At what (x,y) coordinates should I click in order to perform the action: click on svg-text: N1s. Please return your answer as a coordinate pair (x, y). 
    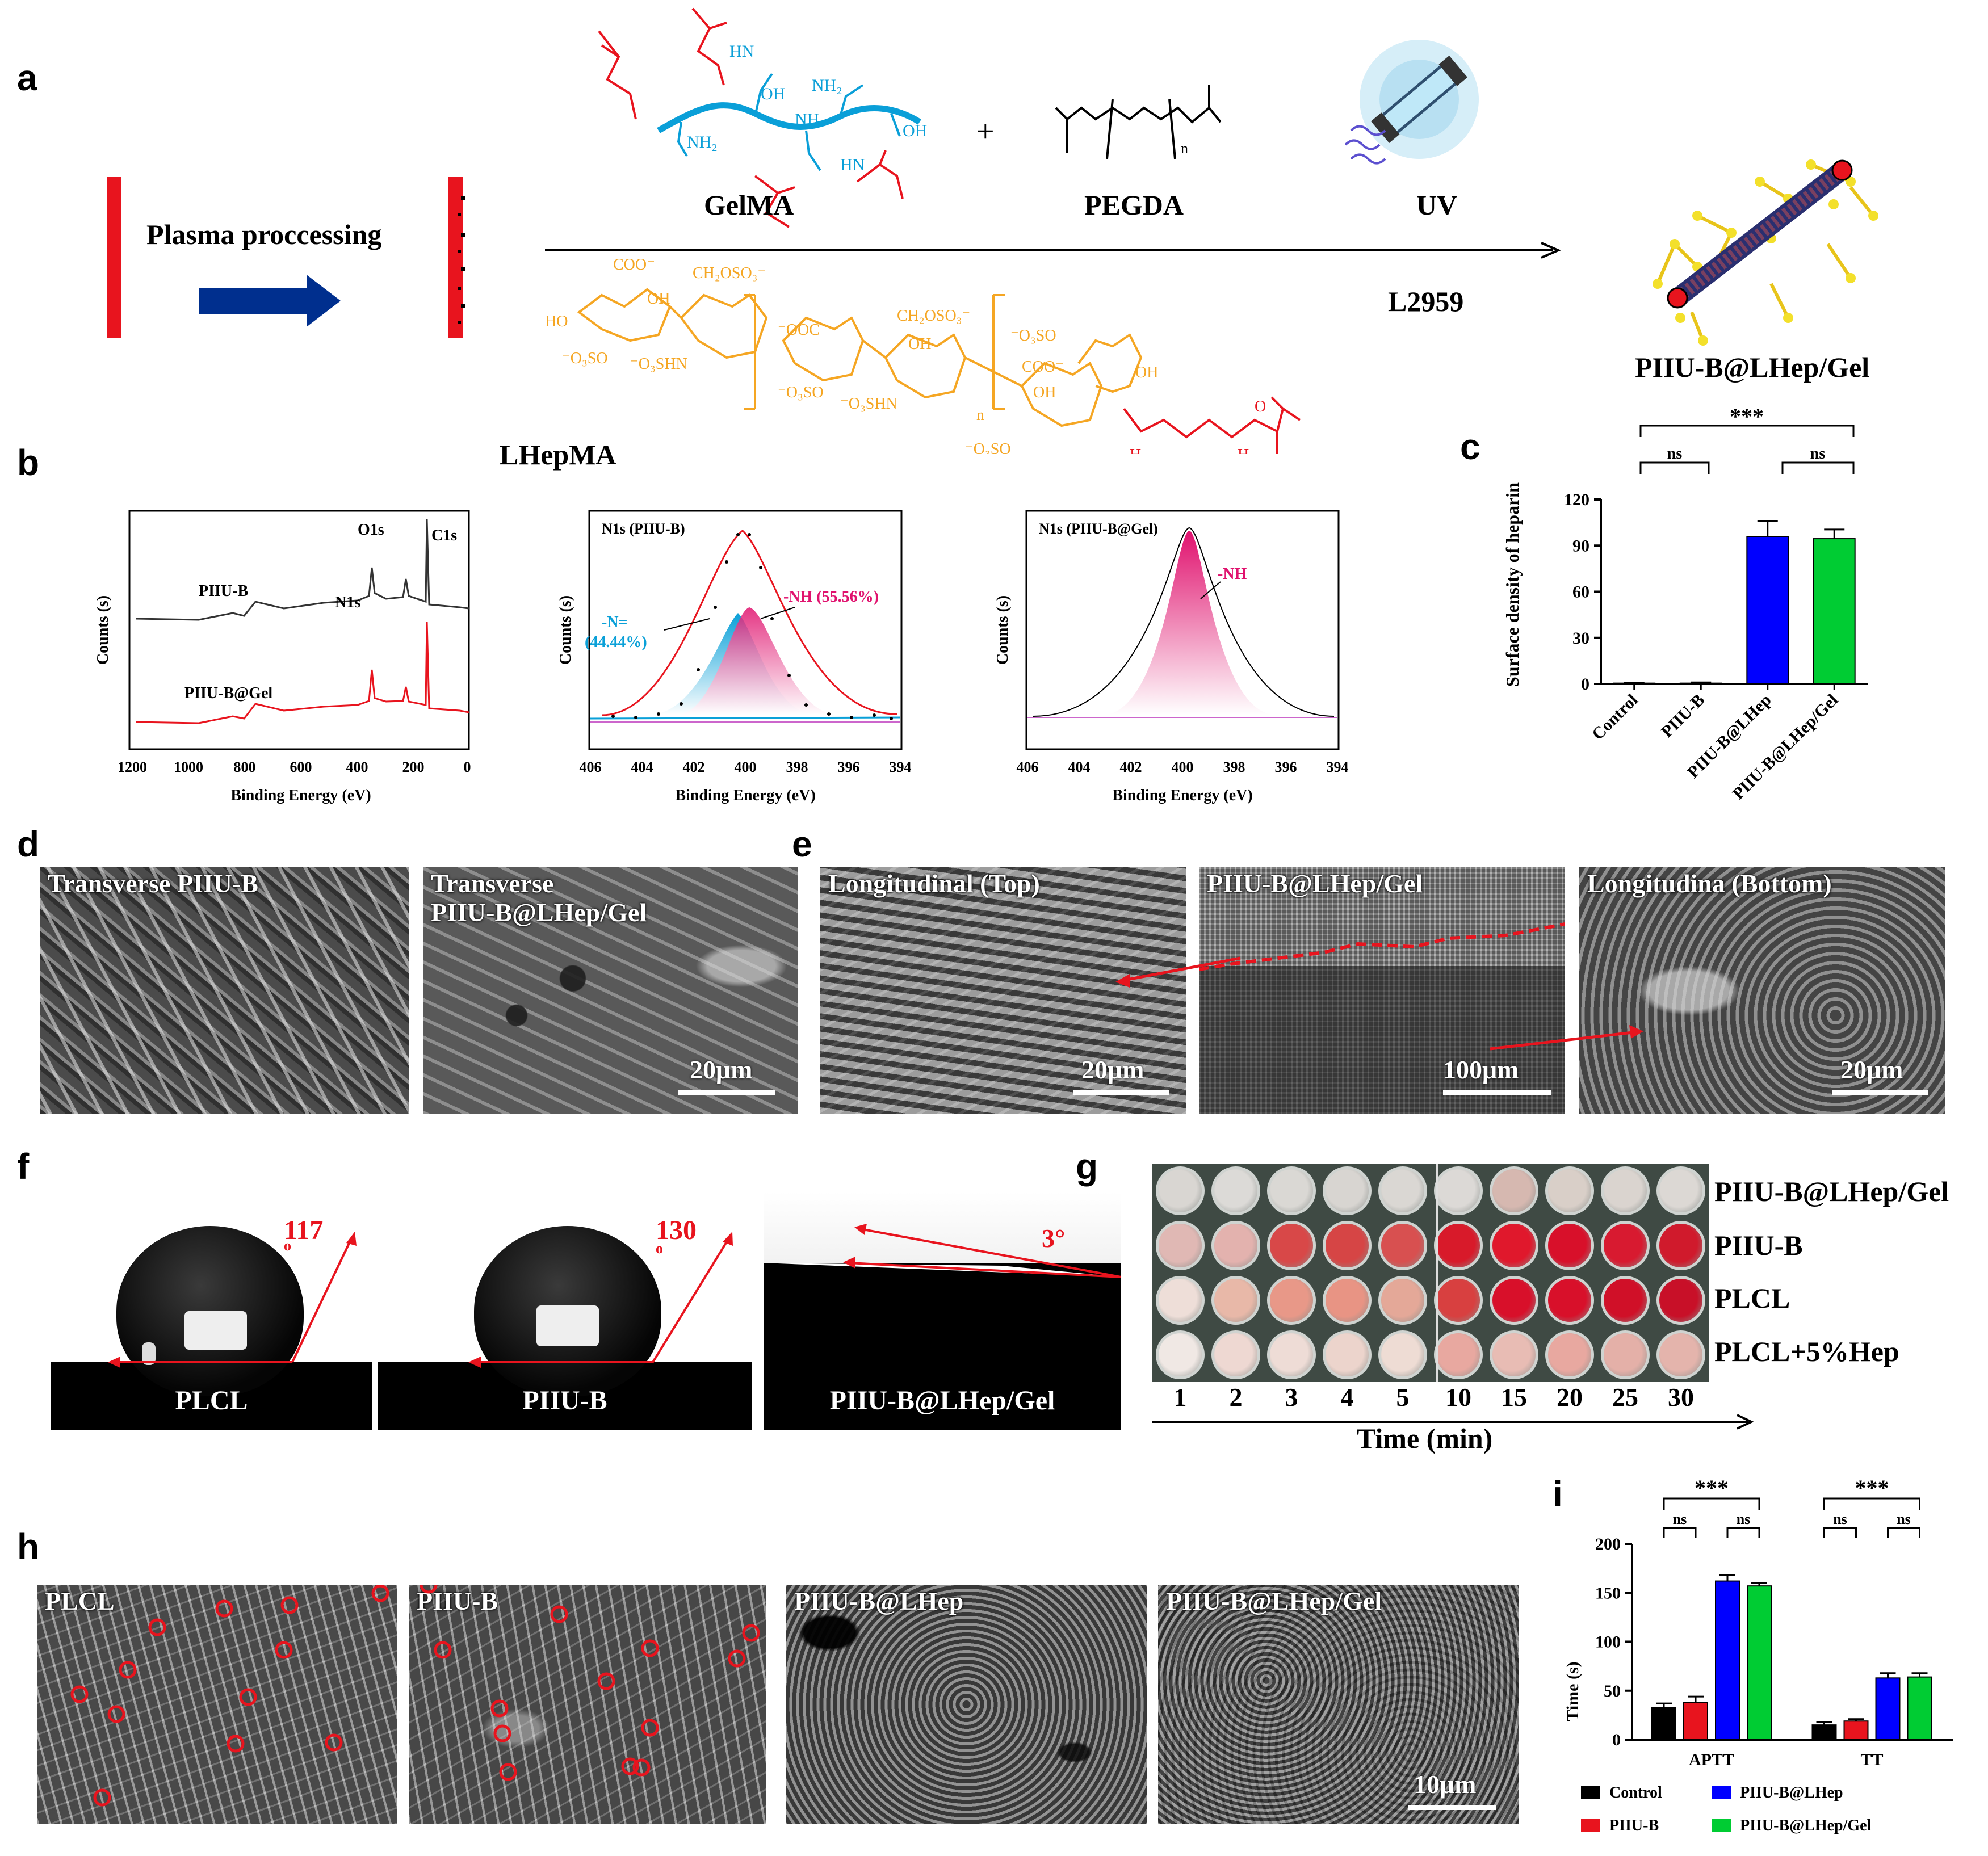
    Looking at the image, I should click on (347, 602).